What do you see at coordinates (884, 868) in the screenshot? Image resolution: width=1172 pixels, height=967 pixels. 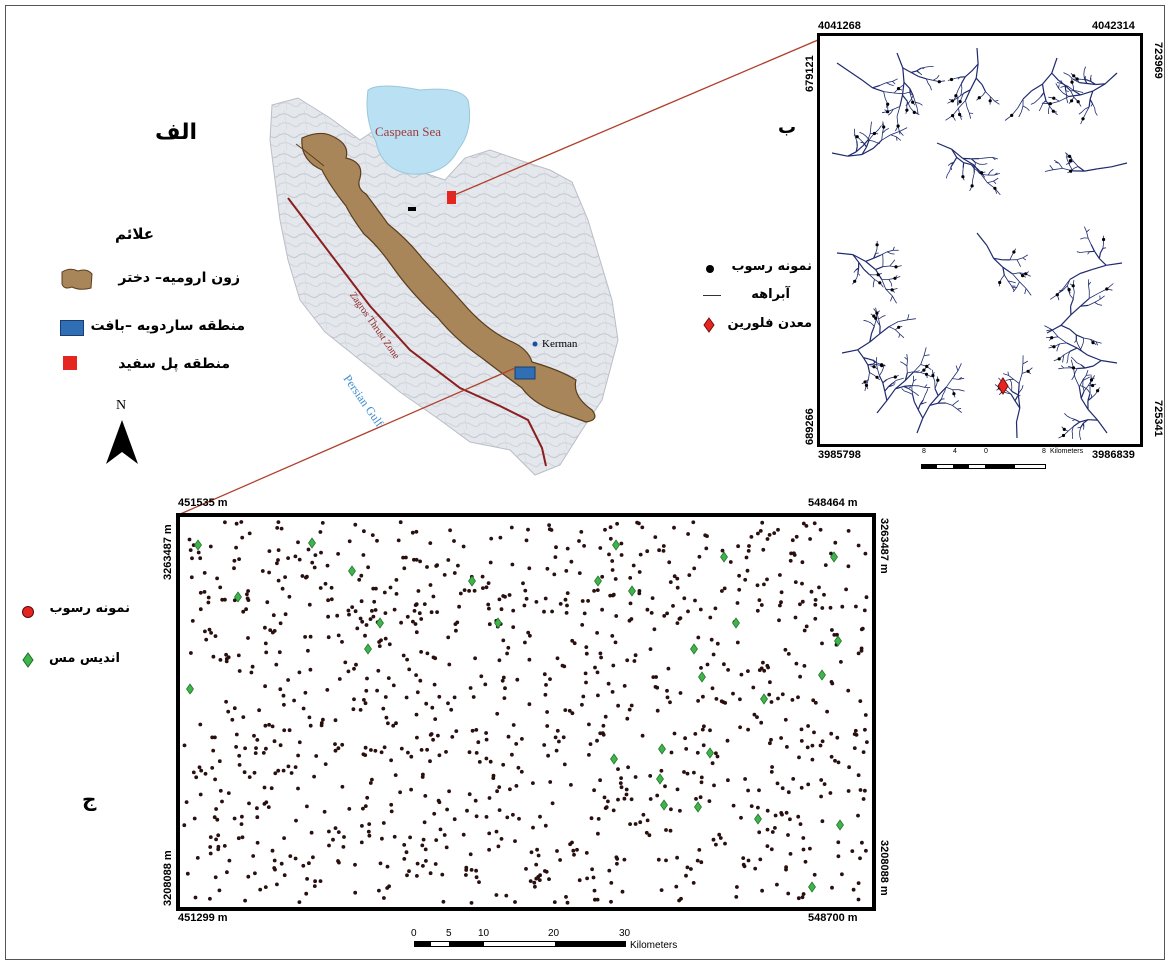 I see `c-coord-right-bottom: 3208088 m` at bounding box center [884, 868].